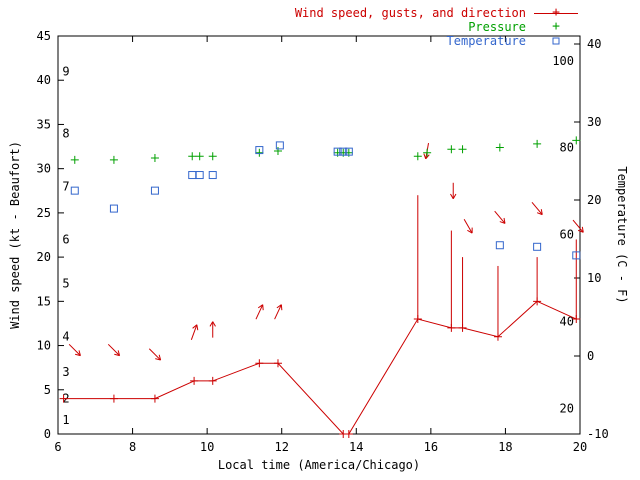 The image size is (640, 480). I want to click on left-tick-label: 40, so click(44, 80).